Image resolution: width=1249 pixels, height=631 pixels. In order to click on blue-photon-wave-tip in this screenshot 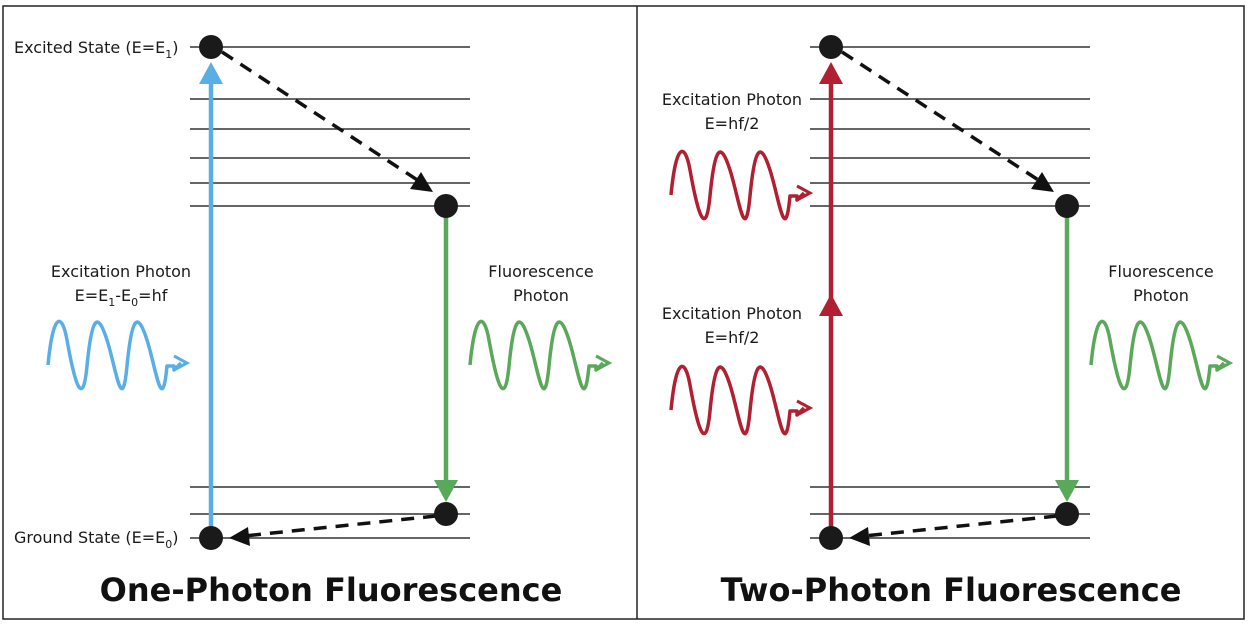, I will do `click(182, 363)`.